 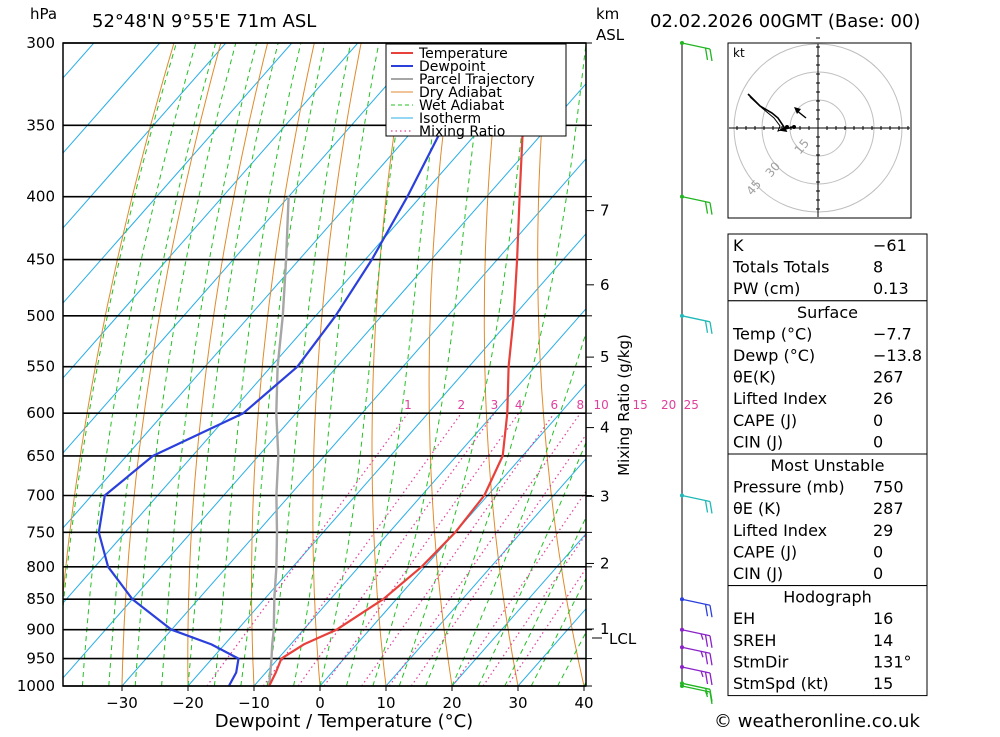 I want to click on height-tick-label: 3, so click(x=605, y=496).